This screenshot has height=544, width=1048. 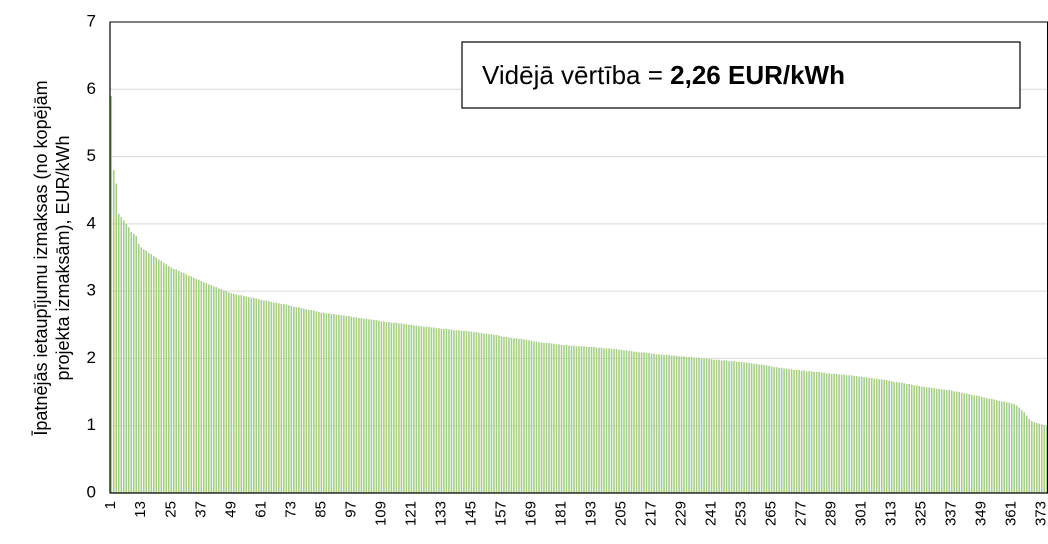 What do you see at coordinates (91, 491) in the screenshot?
I see `y-tick-label: 0` at bounding box center [91, 491].